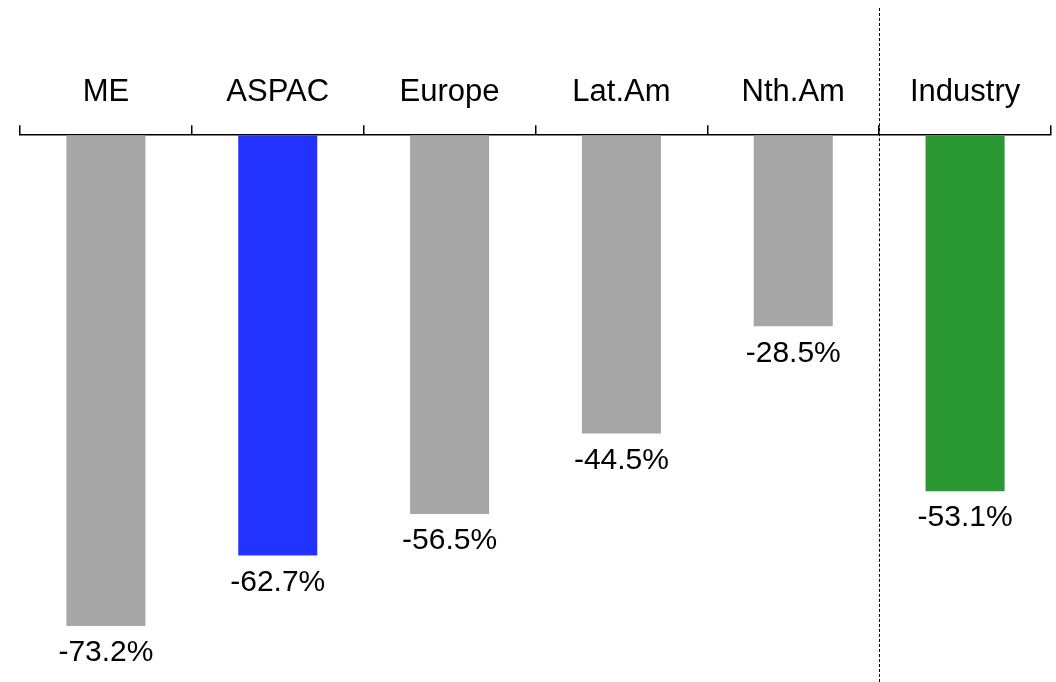 The width and height of the screenshot is (1056, 682). I want to click on data-label: -28.5%, so click(793, 351).